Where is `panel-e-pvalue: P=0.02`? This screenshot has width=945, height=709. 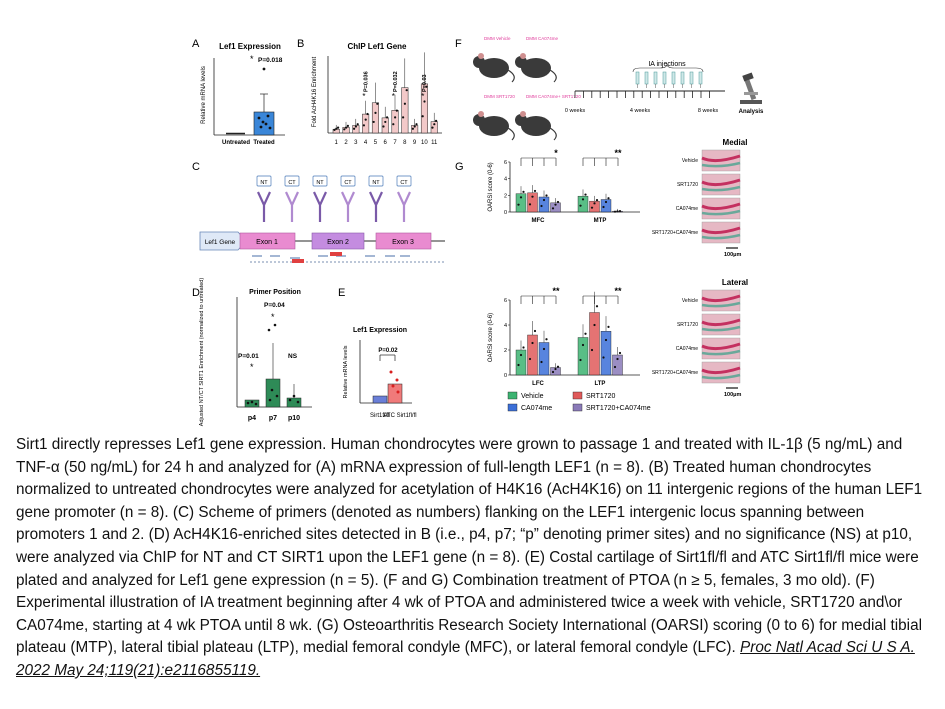
panel-e-pvalue: P=0.02 is located at coordinates (388, 351).